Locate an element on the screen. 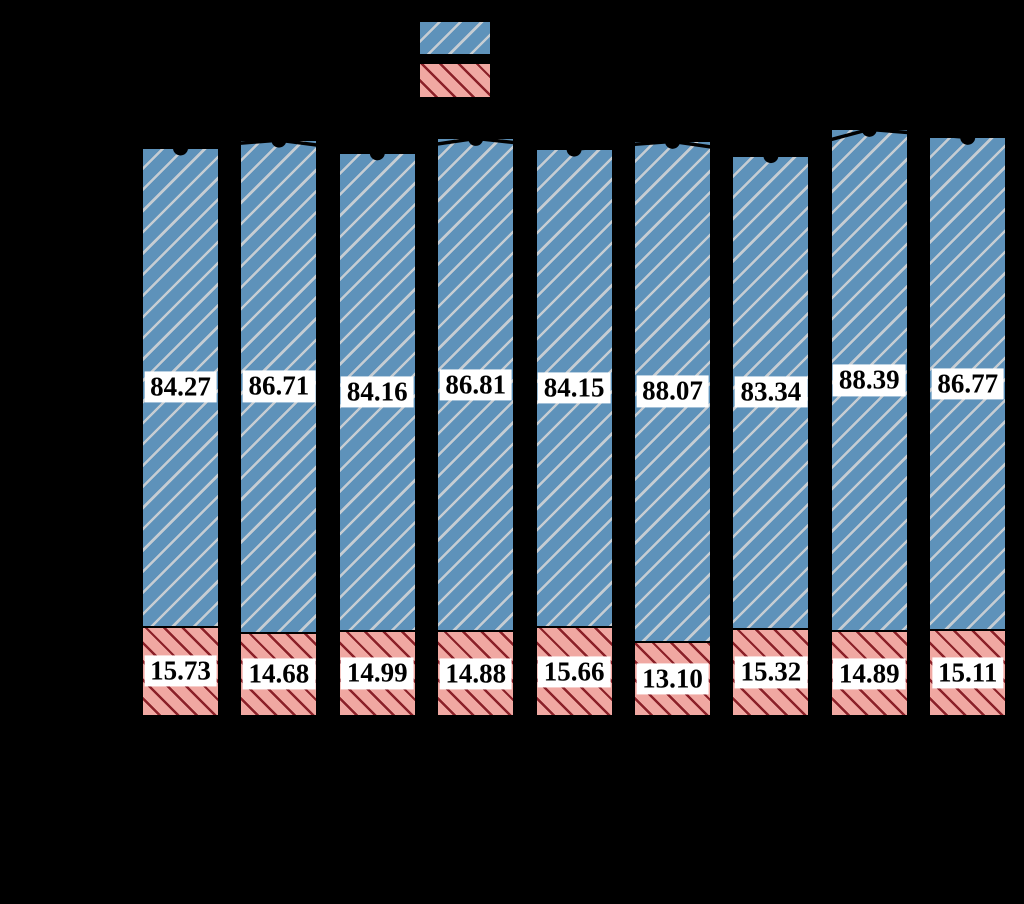  bar-value-label-pink: 14.89 is located at coordinates (869, 674).